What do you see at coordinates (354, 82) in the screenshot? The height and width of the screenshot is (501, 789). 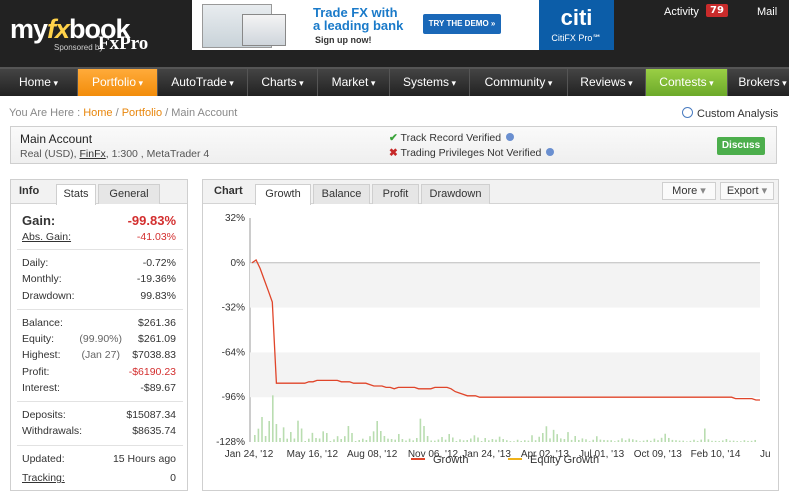 I see `nav-market: Market` at bounding box center [354, 82].